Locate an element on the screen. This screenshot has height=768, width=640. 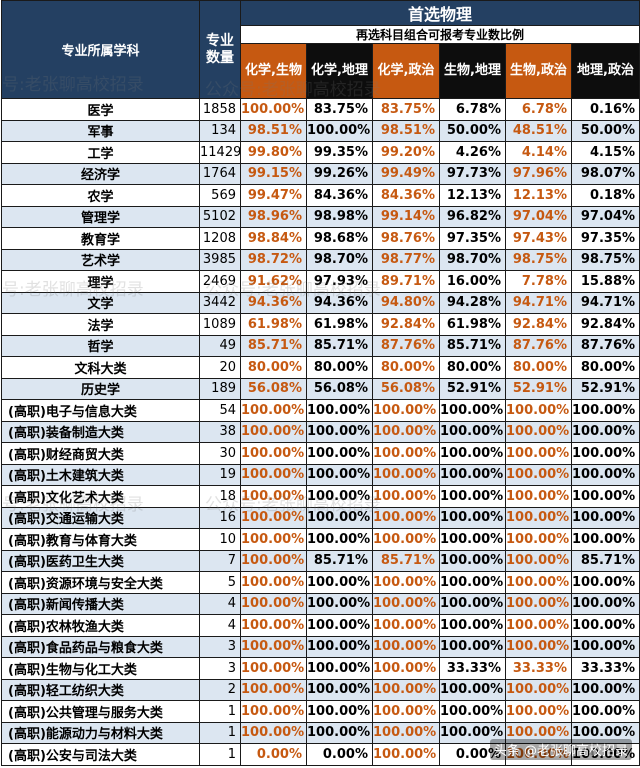
ratio-cell: 97.35% is located at coordinates (472, 238).